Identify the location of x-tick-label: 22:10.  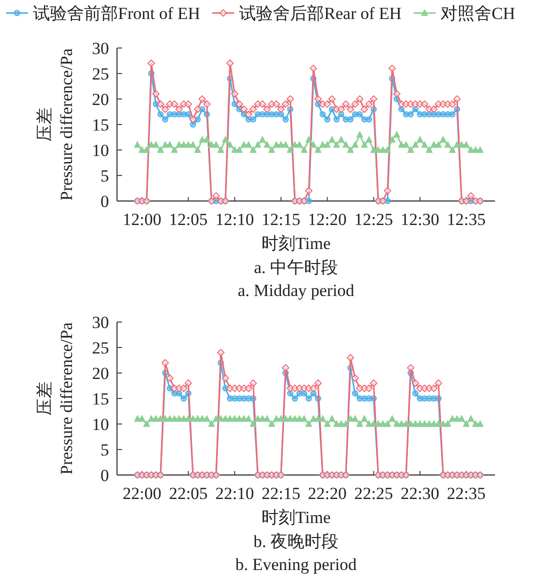
(234, 493).